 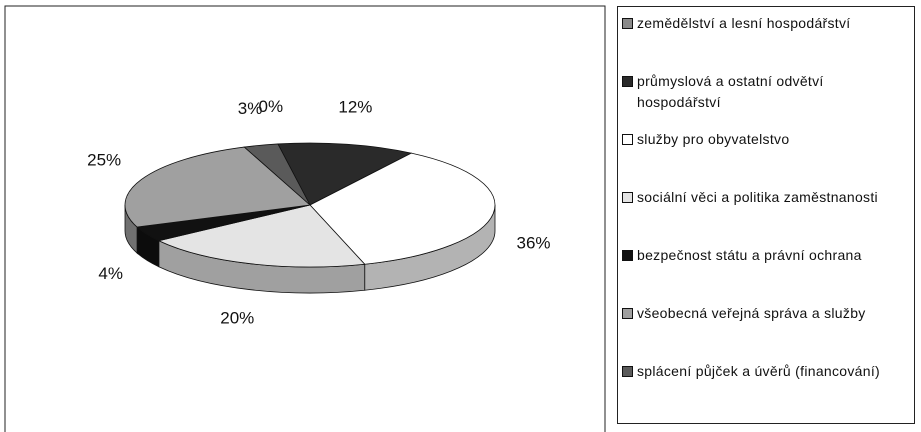 I want to click on data-label: 20%, so click(x=237, y=318).